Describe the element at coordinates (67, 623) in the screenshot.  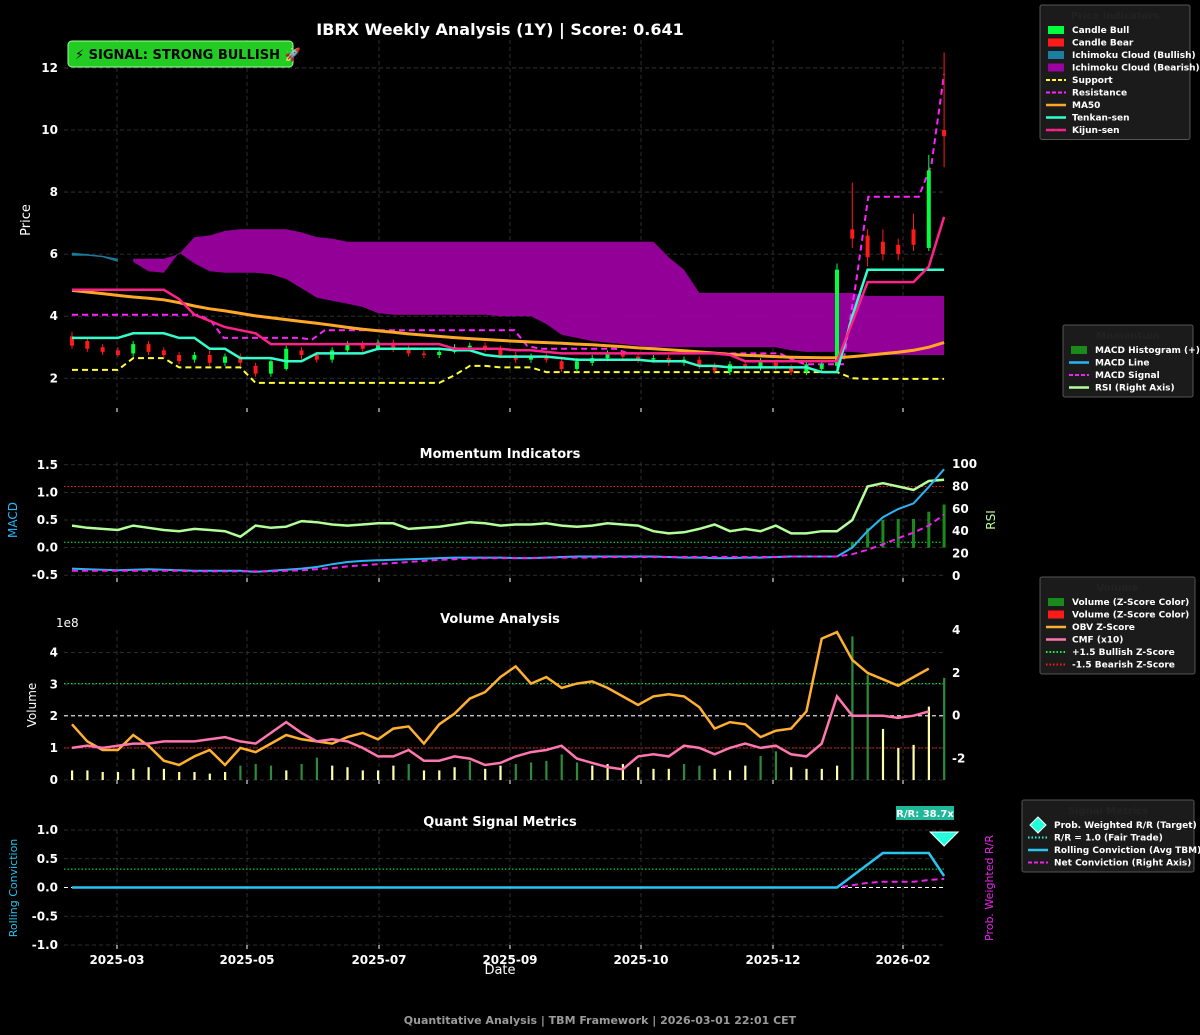
I see `volume-scale-label: 1e8` at that location.